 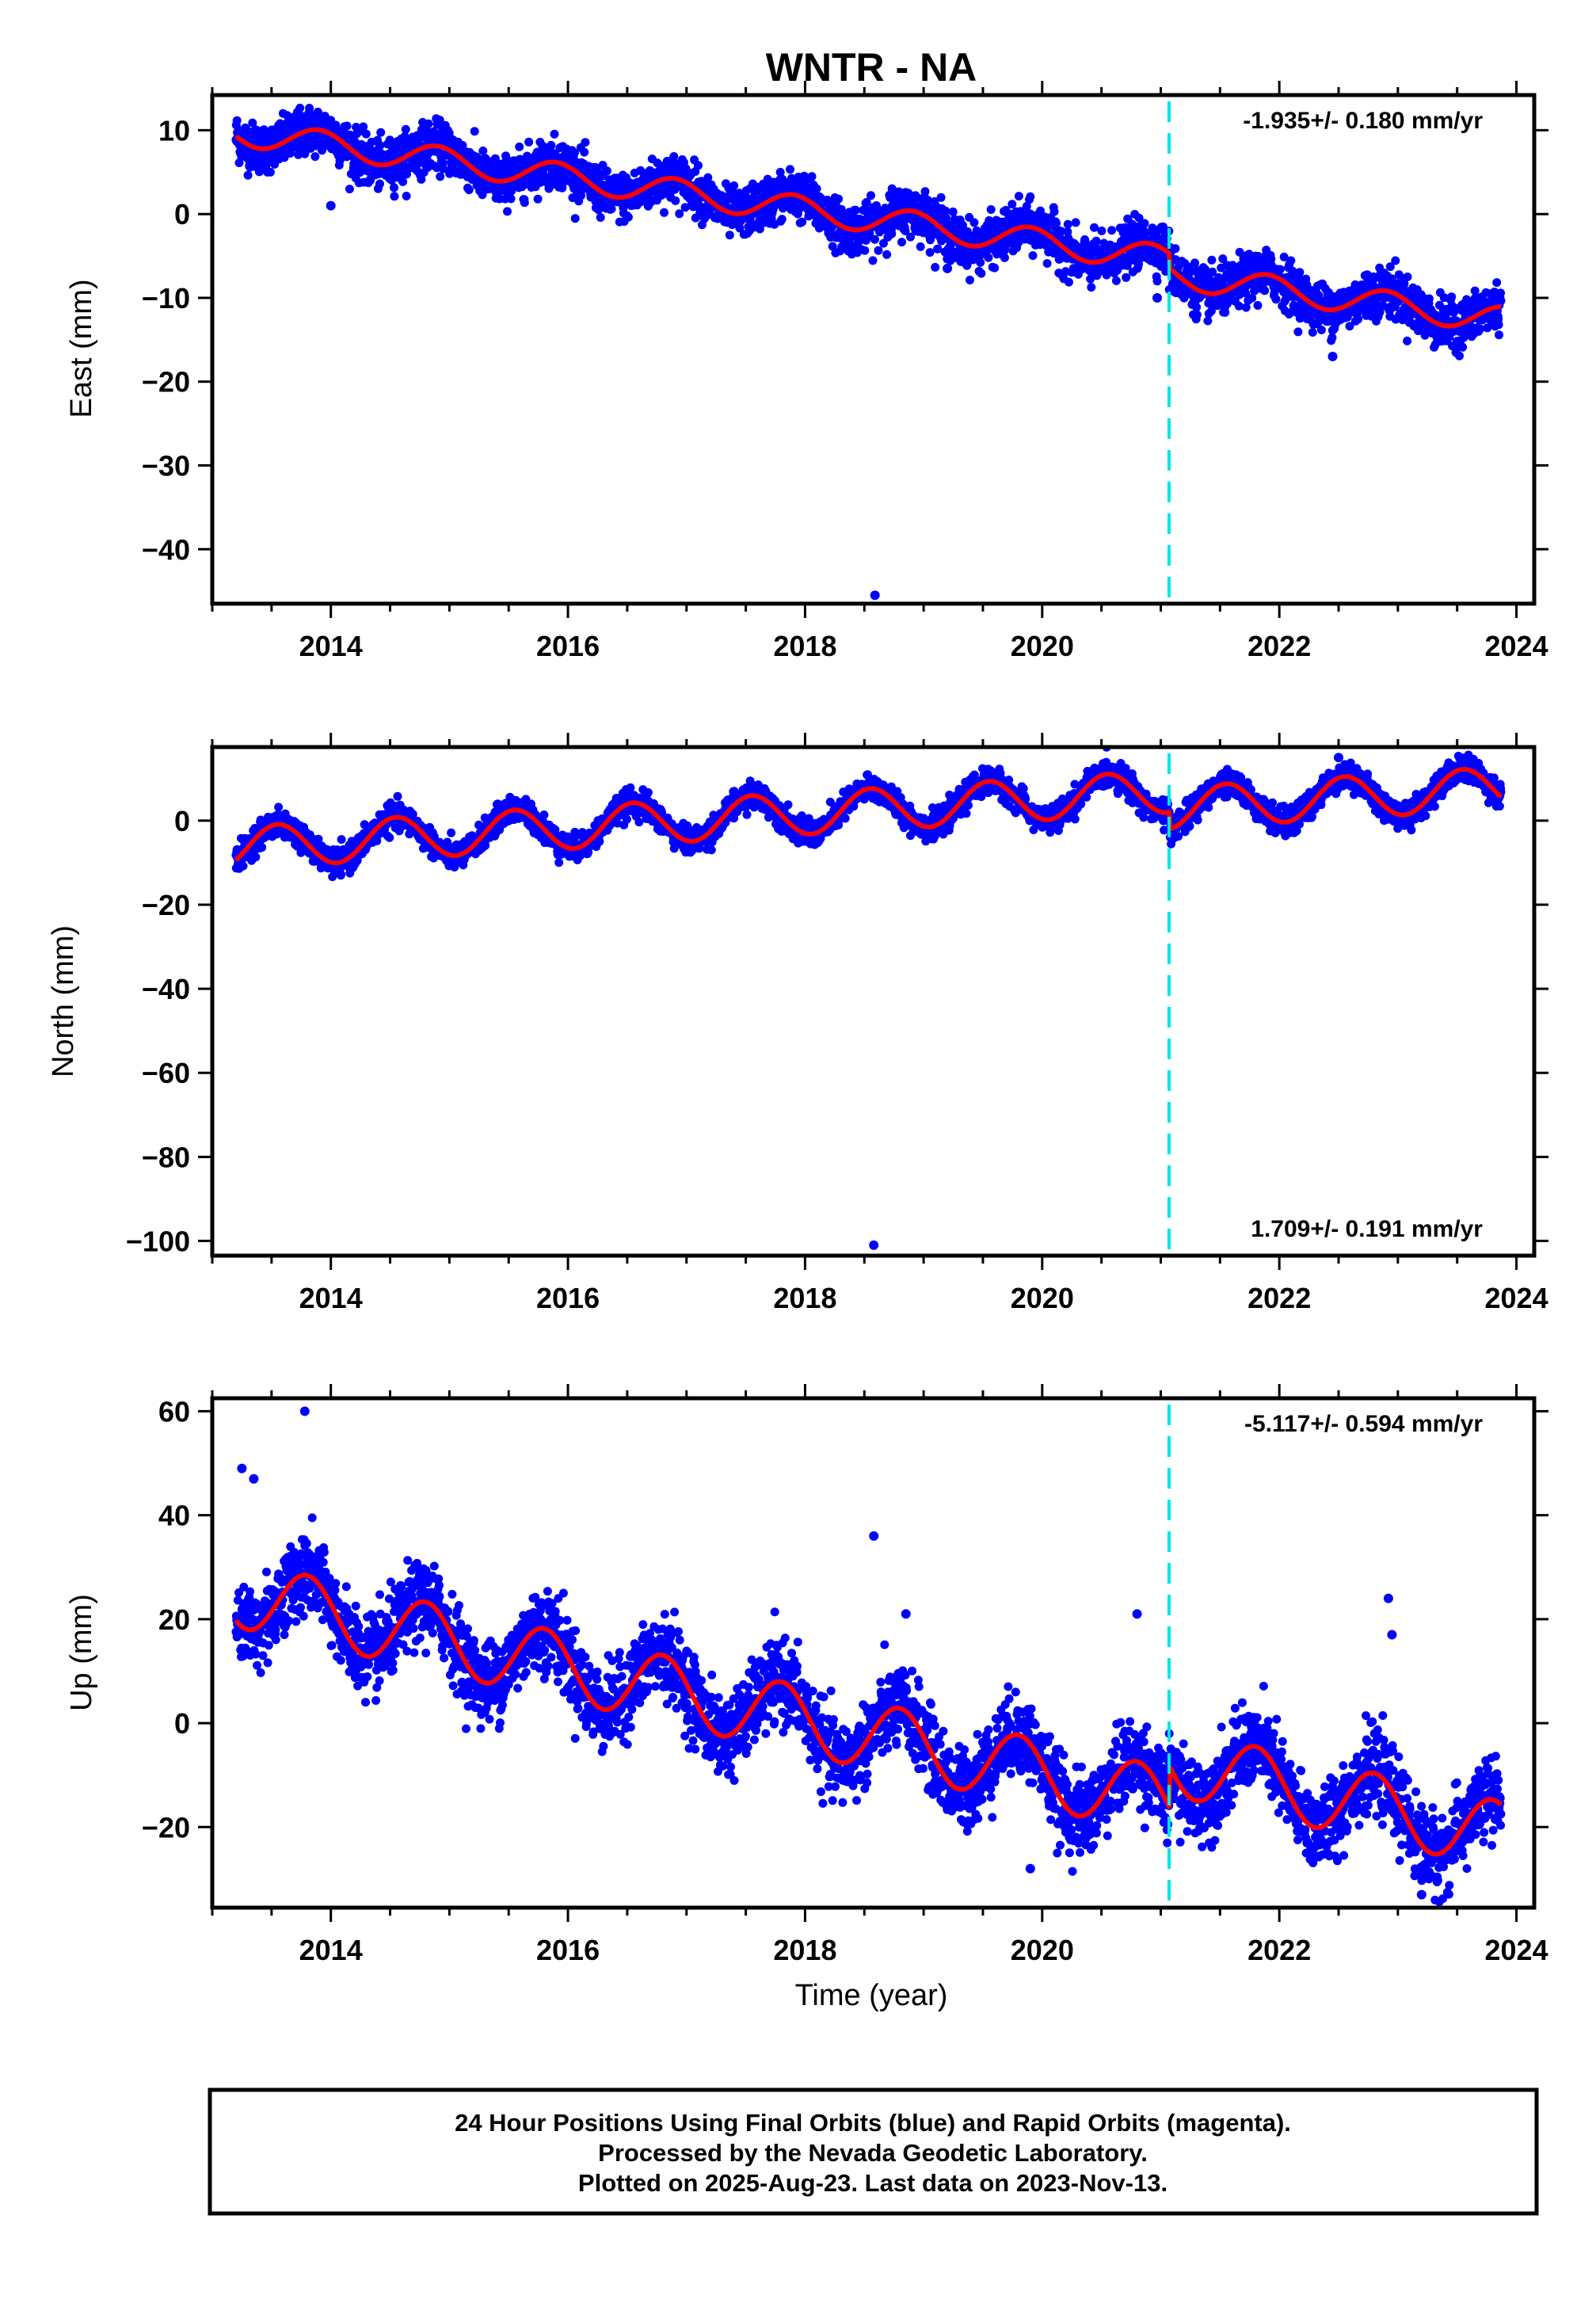 What do you see at coordinates (1516, 646) in the screenshot?
I see `x-tick-label: 2024` at bounding box center [1516, 646].